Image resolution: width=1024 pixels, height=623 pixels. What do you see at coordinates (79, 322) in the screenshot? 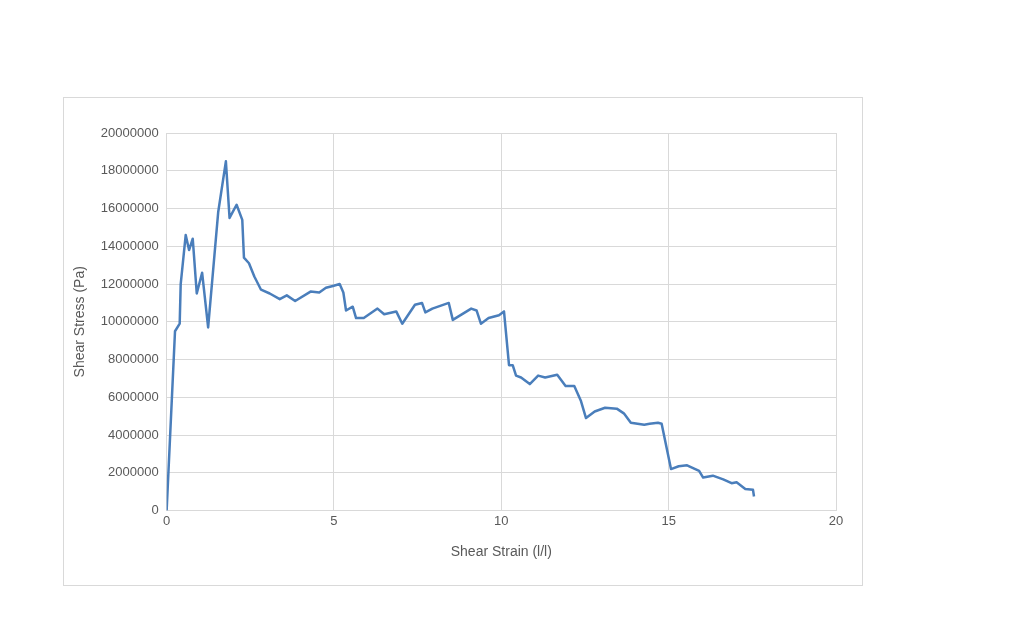
I see `y-axis-title: Shear Stress (Pa)` at bounding box center [79, 322].